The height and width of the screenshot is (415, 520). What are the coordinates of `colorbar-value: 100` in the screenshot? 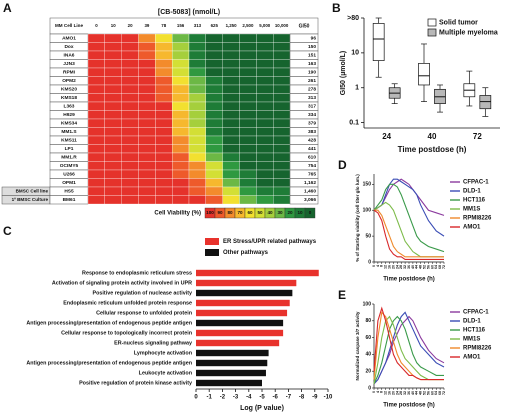 It's located at (210, 212).